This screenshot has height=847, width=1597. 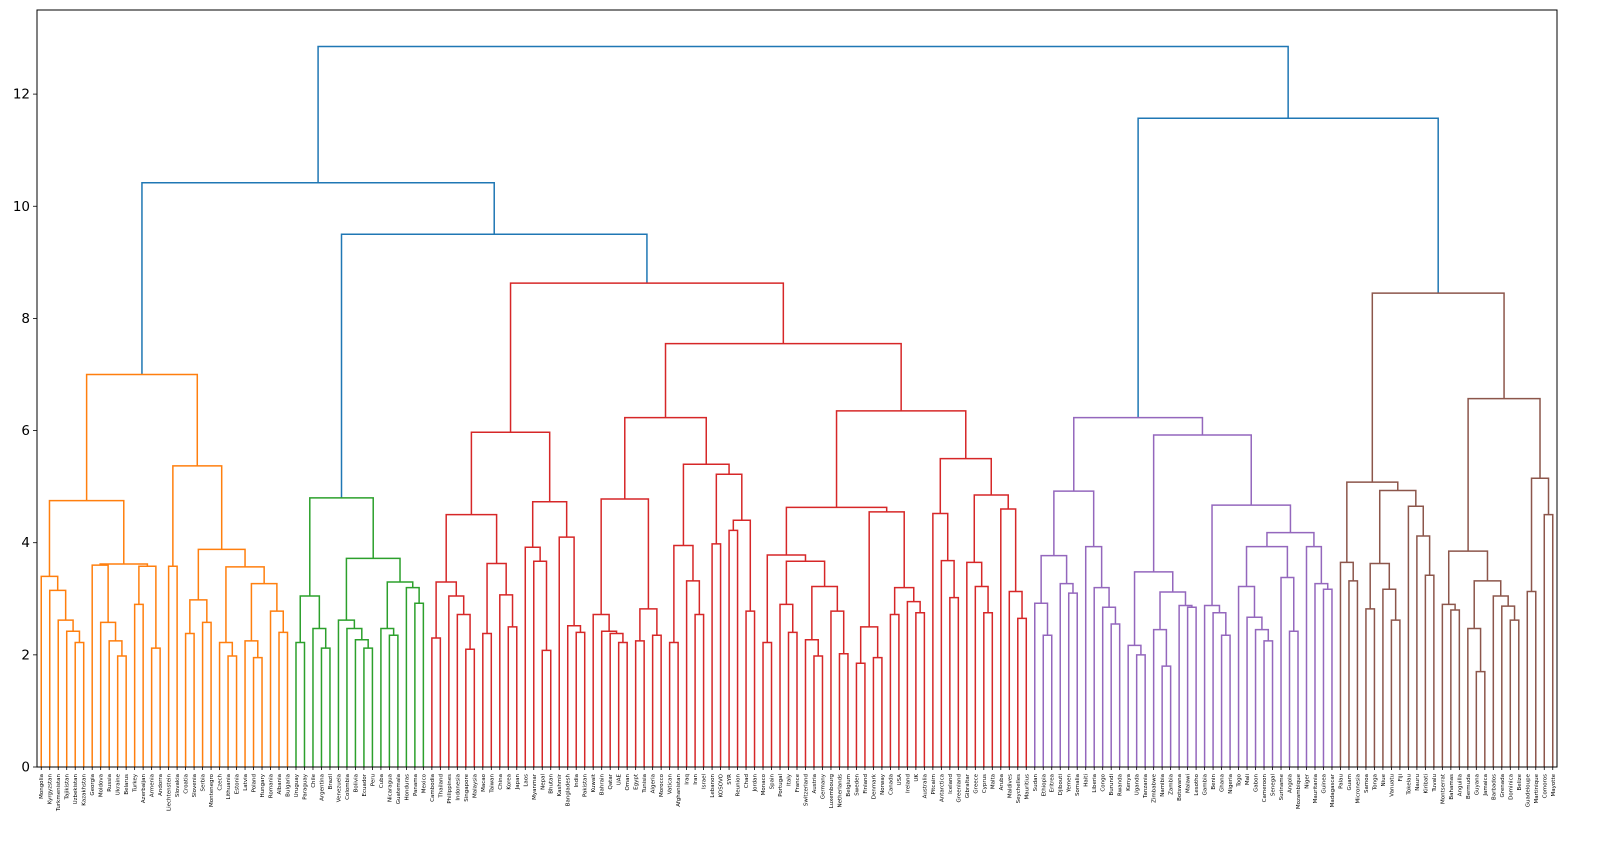 I want to click on leaf-label: Montenegro, so click(x=212, y=790).